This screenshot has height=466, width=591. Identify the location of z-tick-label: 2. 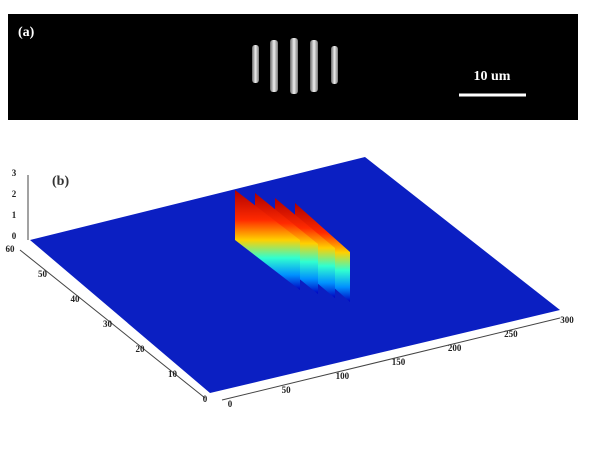
(14, 194).